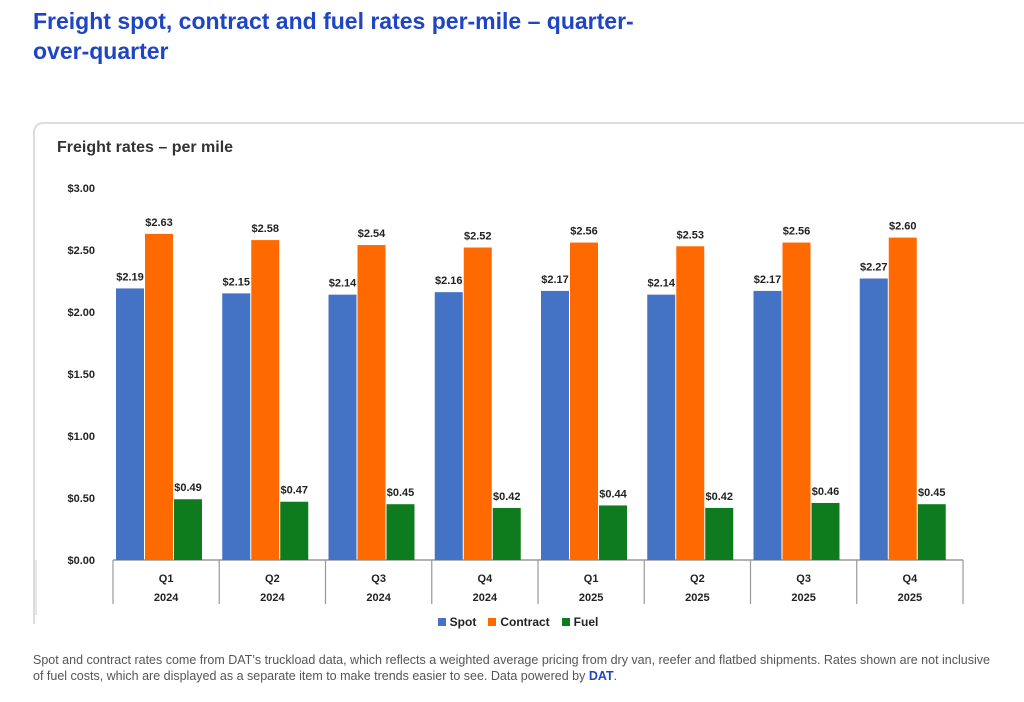 The image size is (1024, 702). What do you see at coordinates (478, 237) in the screenshot?
I see `data-label: $2.52` at bounding box center [478, 237].